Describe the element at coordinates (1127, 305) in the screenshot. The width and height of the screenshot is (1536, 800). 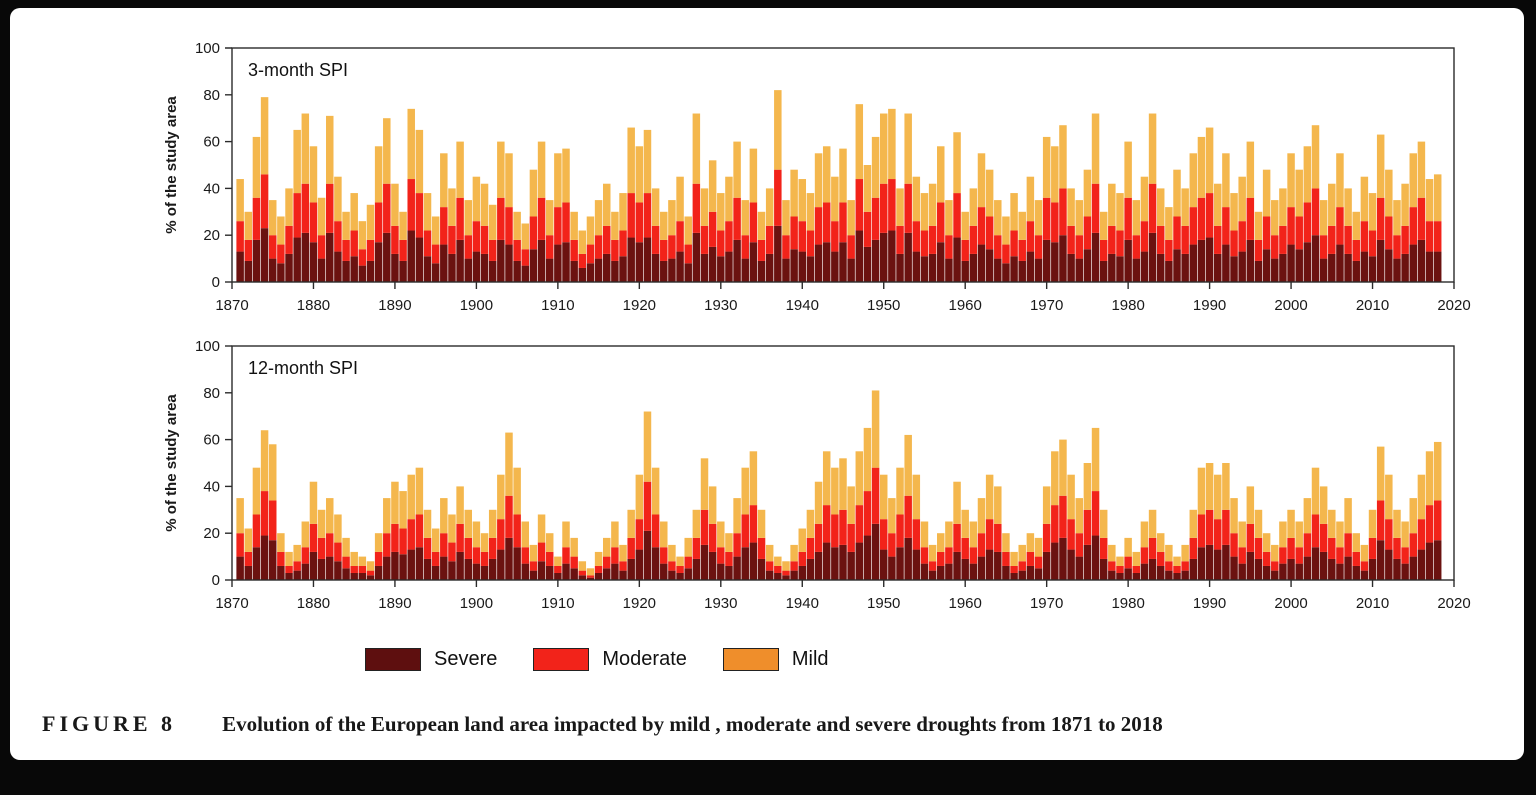
I see `x-tick-label: 1980` at that location.